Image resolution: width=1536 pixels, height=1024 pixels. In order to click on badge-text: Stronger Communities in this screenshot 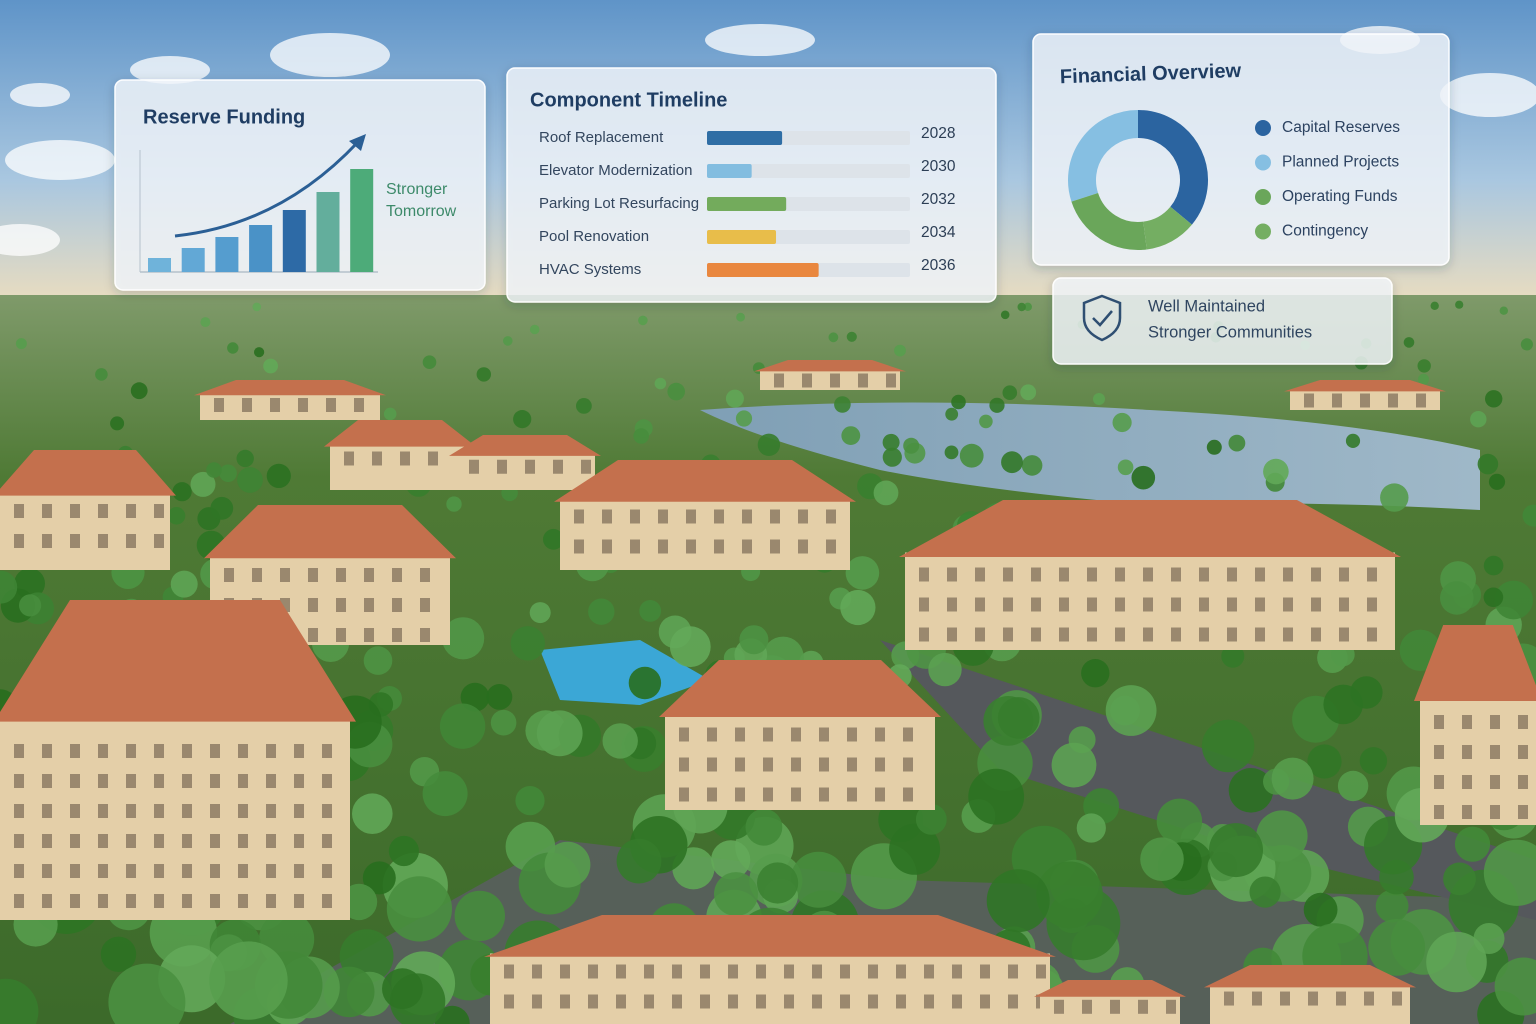, I will do `click(1230, 332)`.